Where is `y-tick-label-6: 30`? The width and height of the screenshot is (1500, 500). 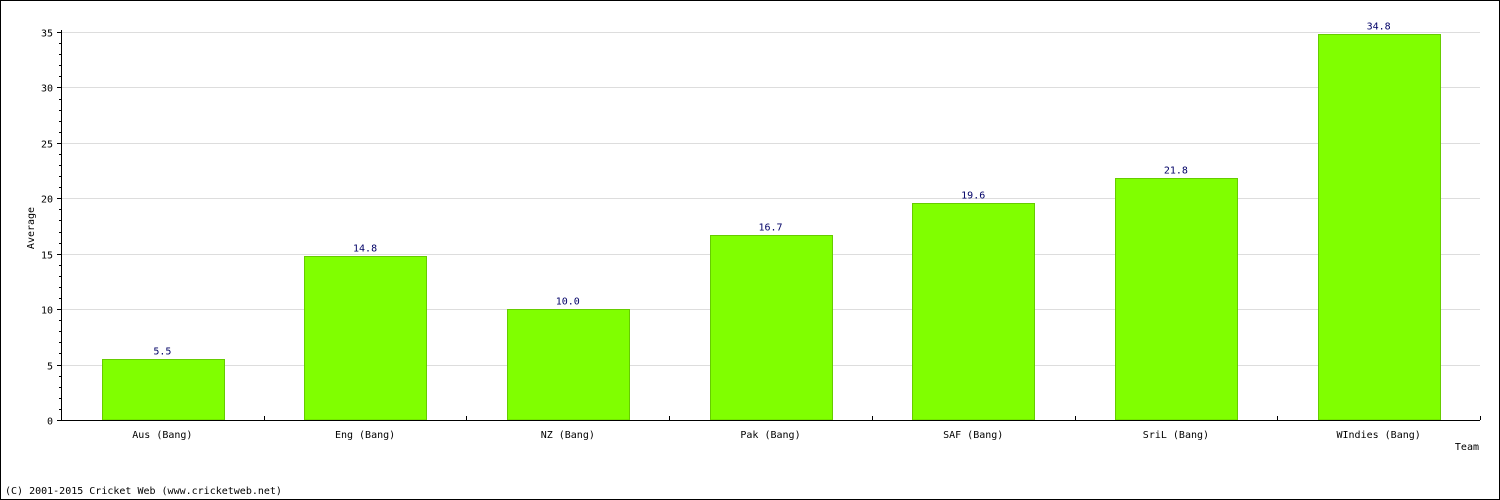 y-tick-label-6: 30 is located at coordinates (47, 89).